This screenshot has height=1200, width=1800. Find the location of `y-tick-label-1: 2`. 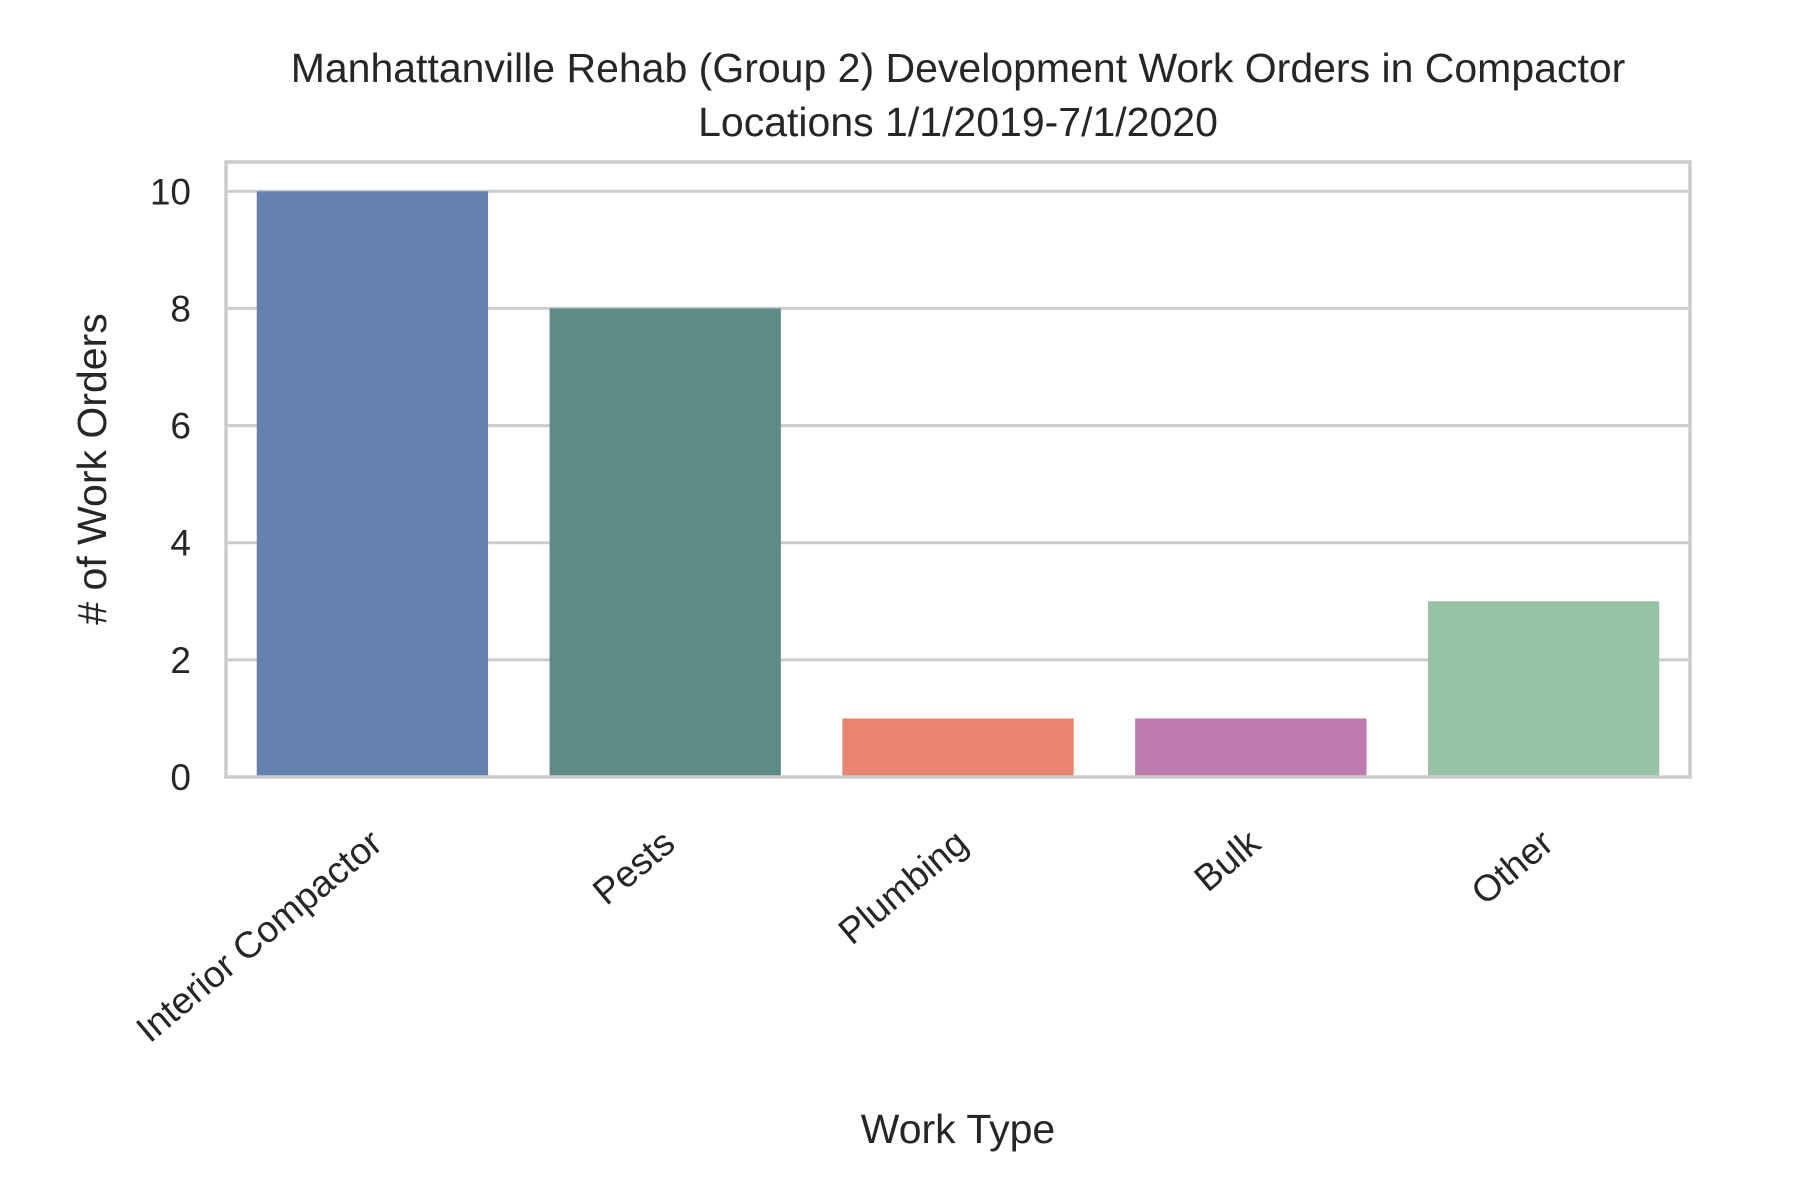

y-tick-label-1: 2 is located at coordinates (180, 660).